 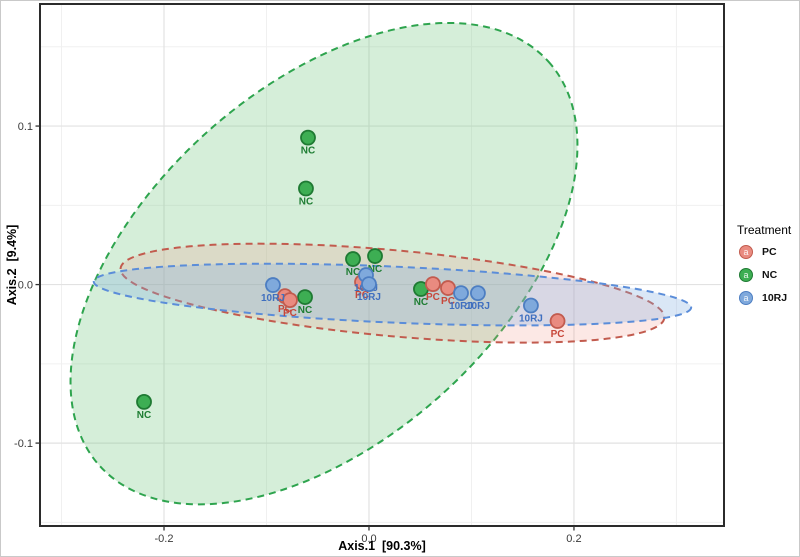 What do you see at coordinates (775, 298) in the screenshot?
I see `legend-label-10rj: 10RJ` at bounding box center [775, 298].